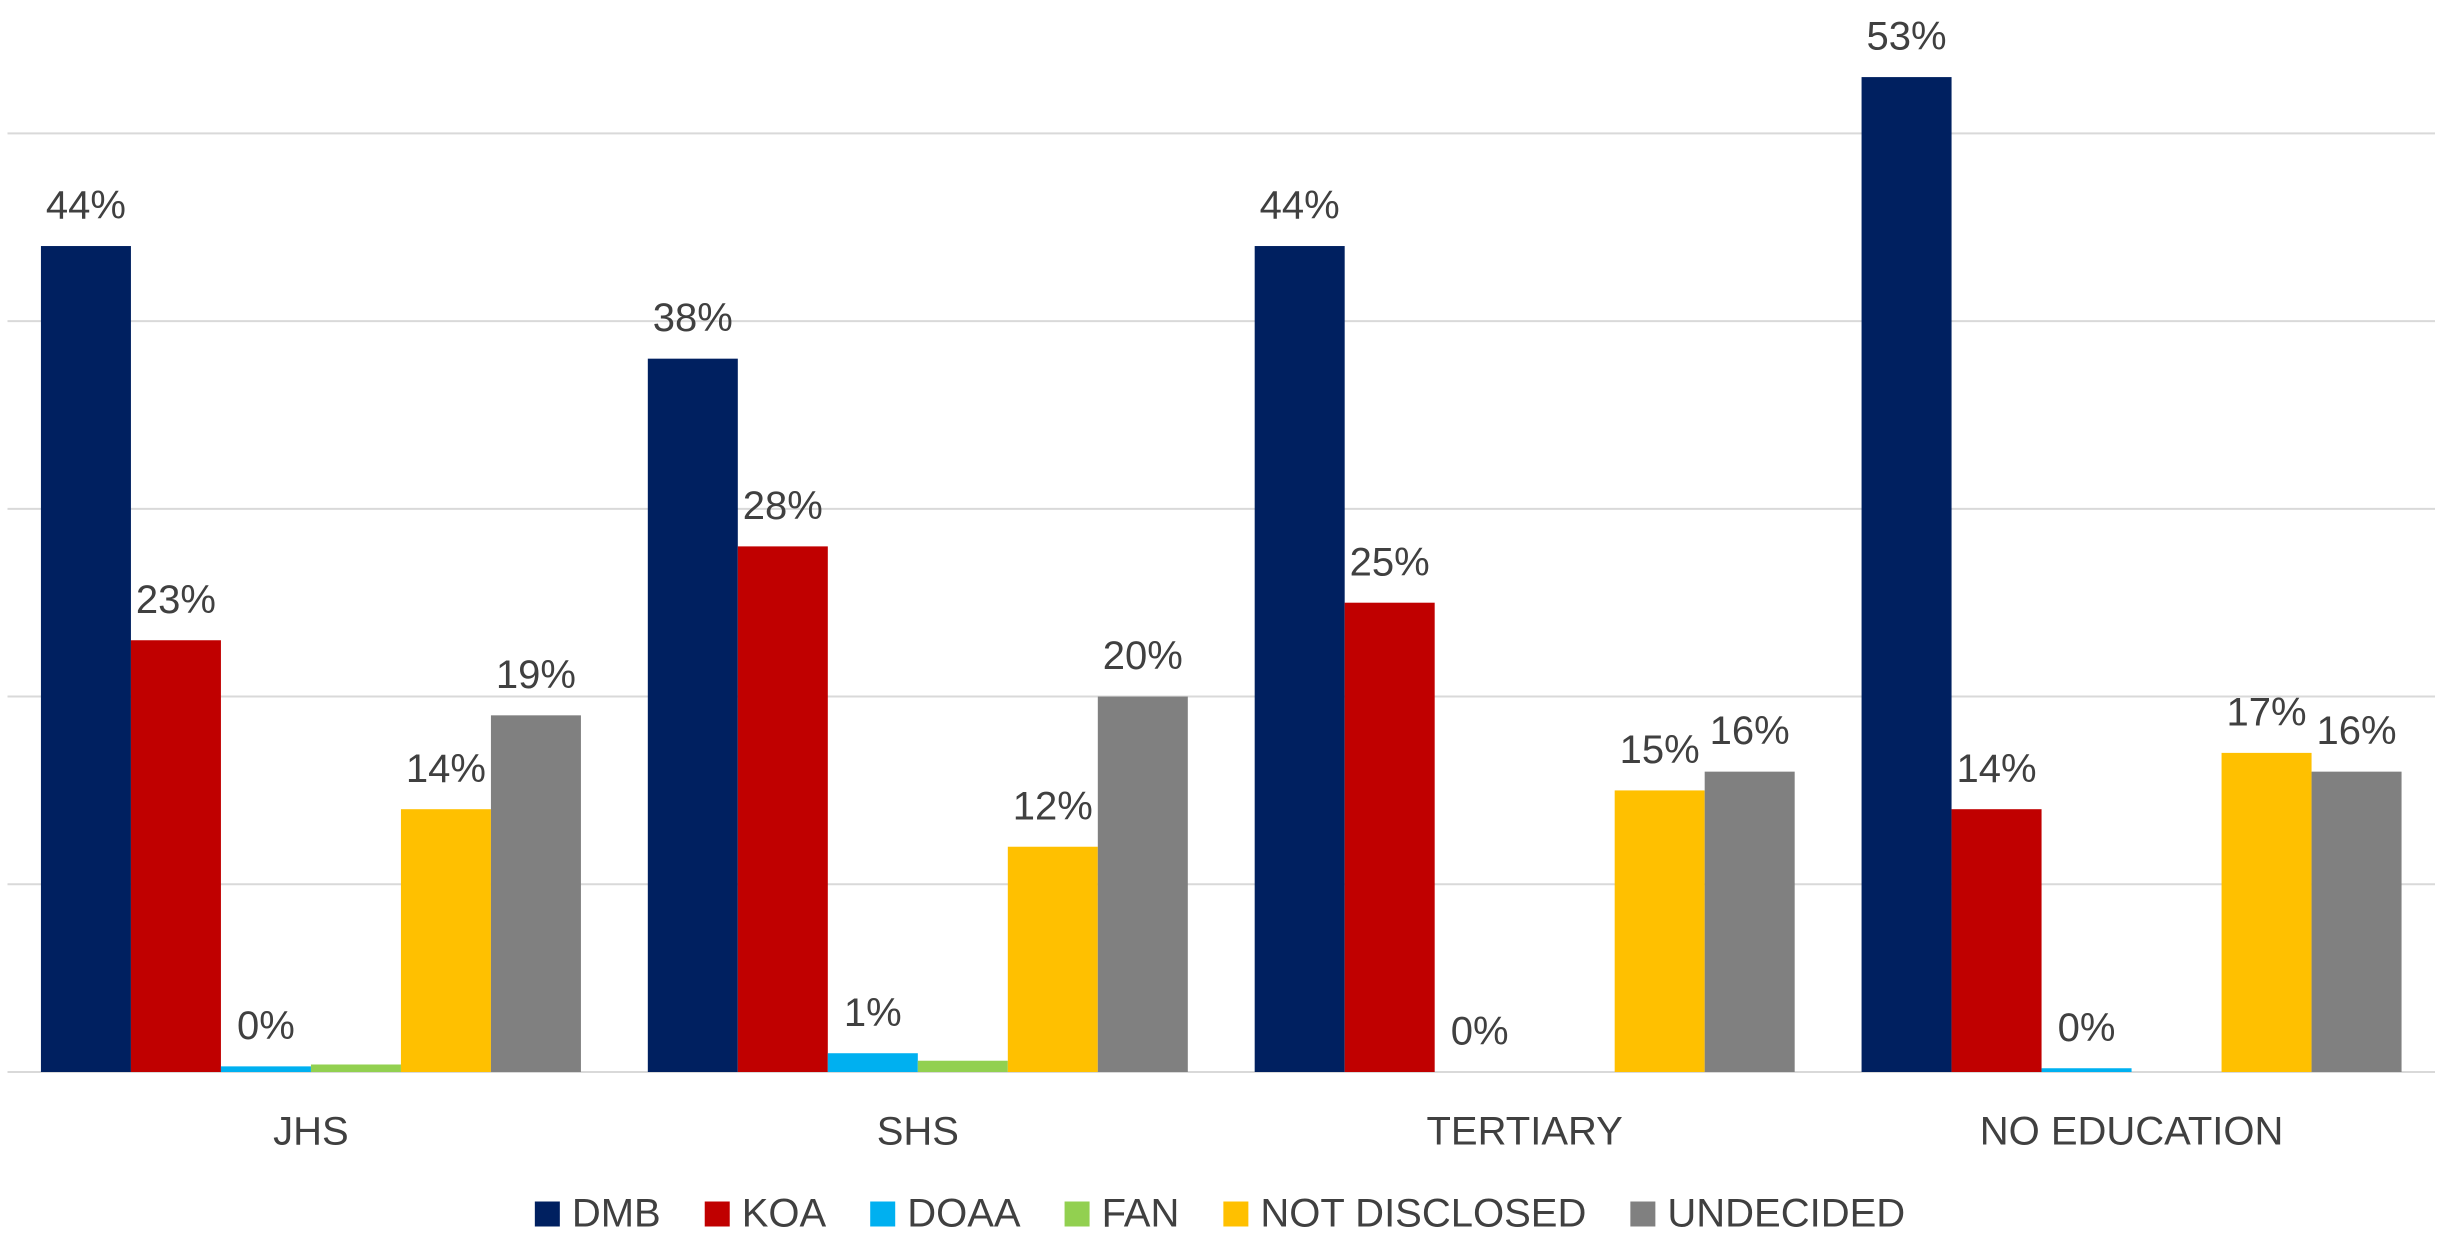 The height and width of the screenshot is (1242, 2440). Describe the element at coordinates (2267, 712) in the screenshot. I see `data-label: 17%` at that location.